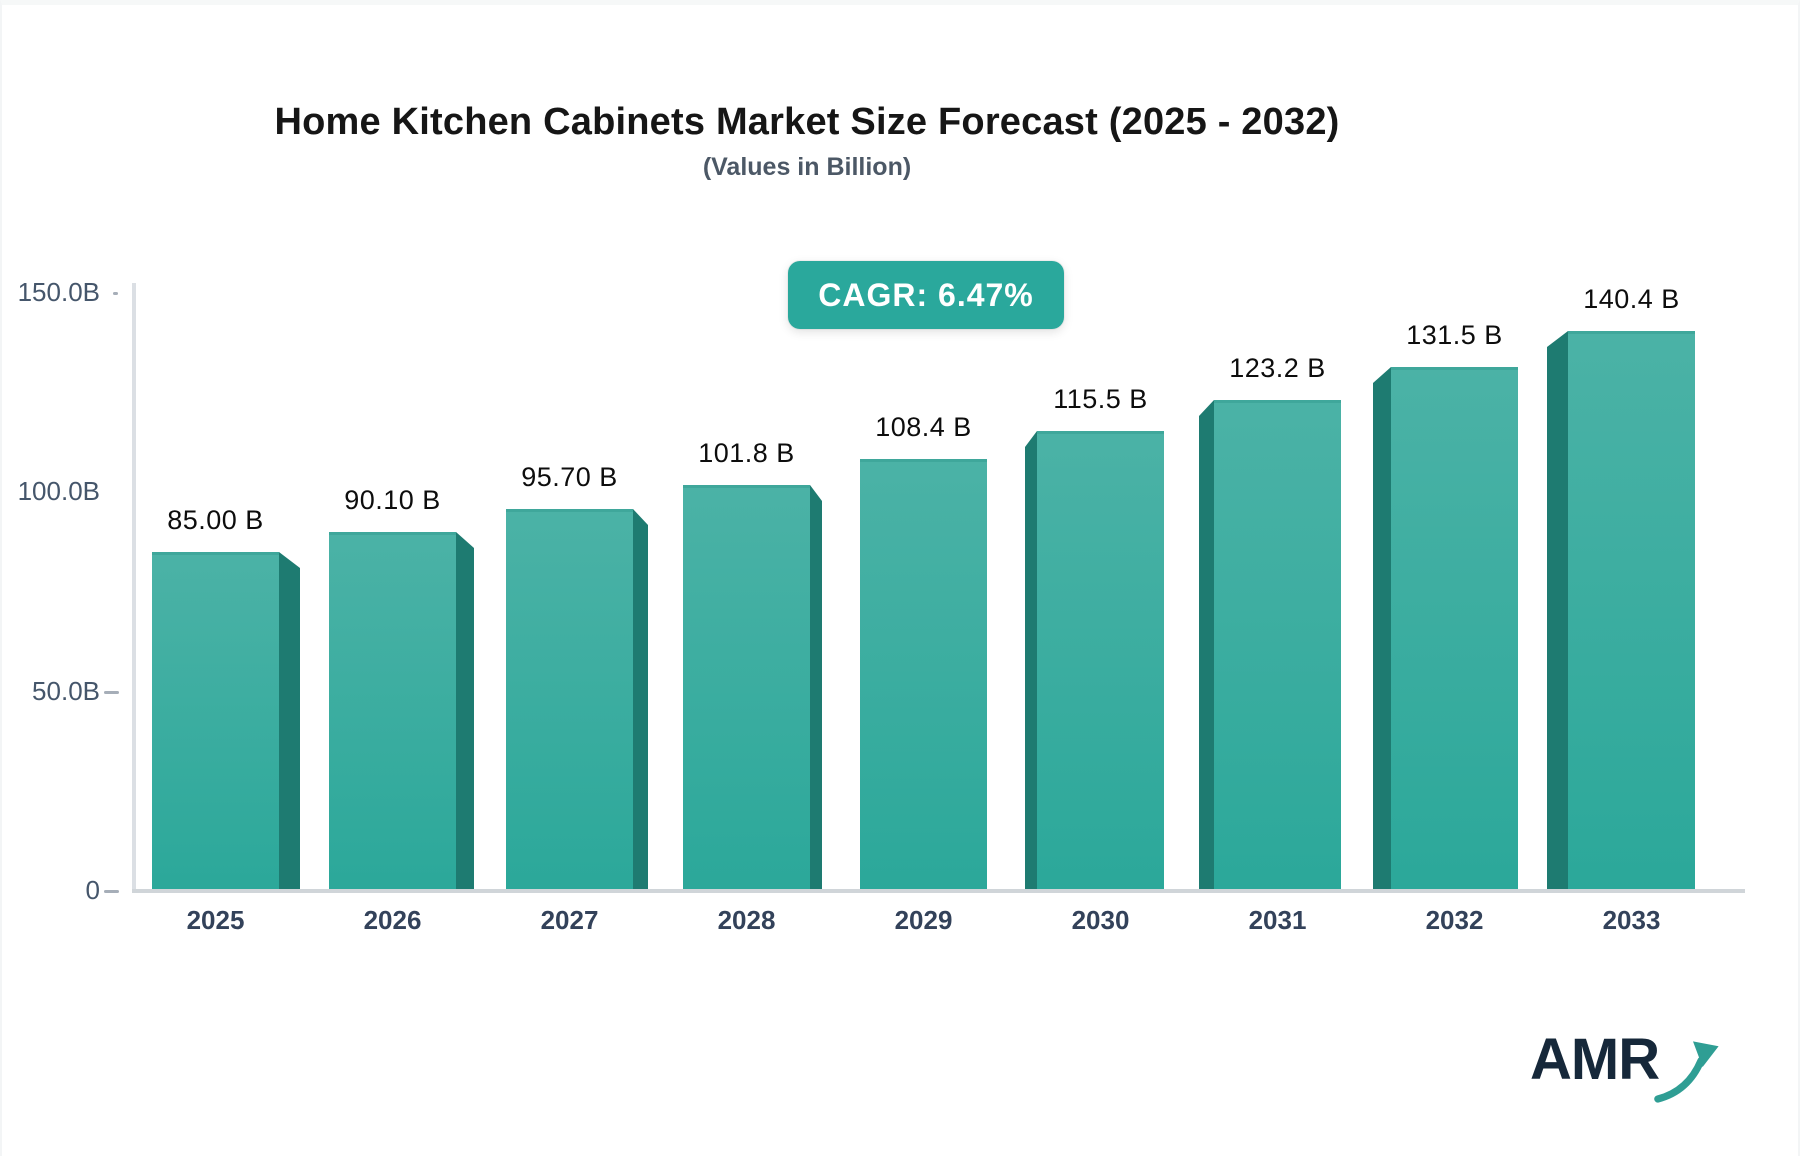 Image resolution: width=1800 pixels, height=1156 pixels. What do you see at coordinates (923, 675) in the screenshot?
I see `bar-2029` at bounding box center [923, 675].